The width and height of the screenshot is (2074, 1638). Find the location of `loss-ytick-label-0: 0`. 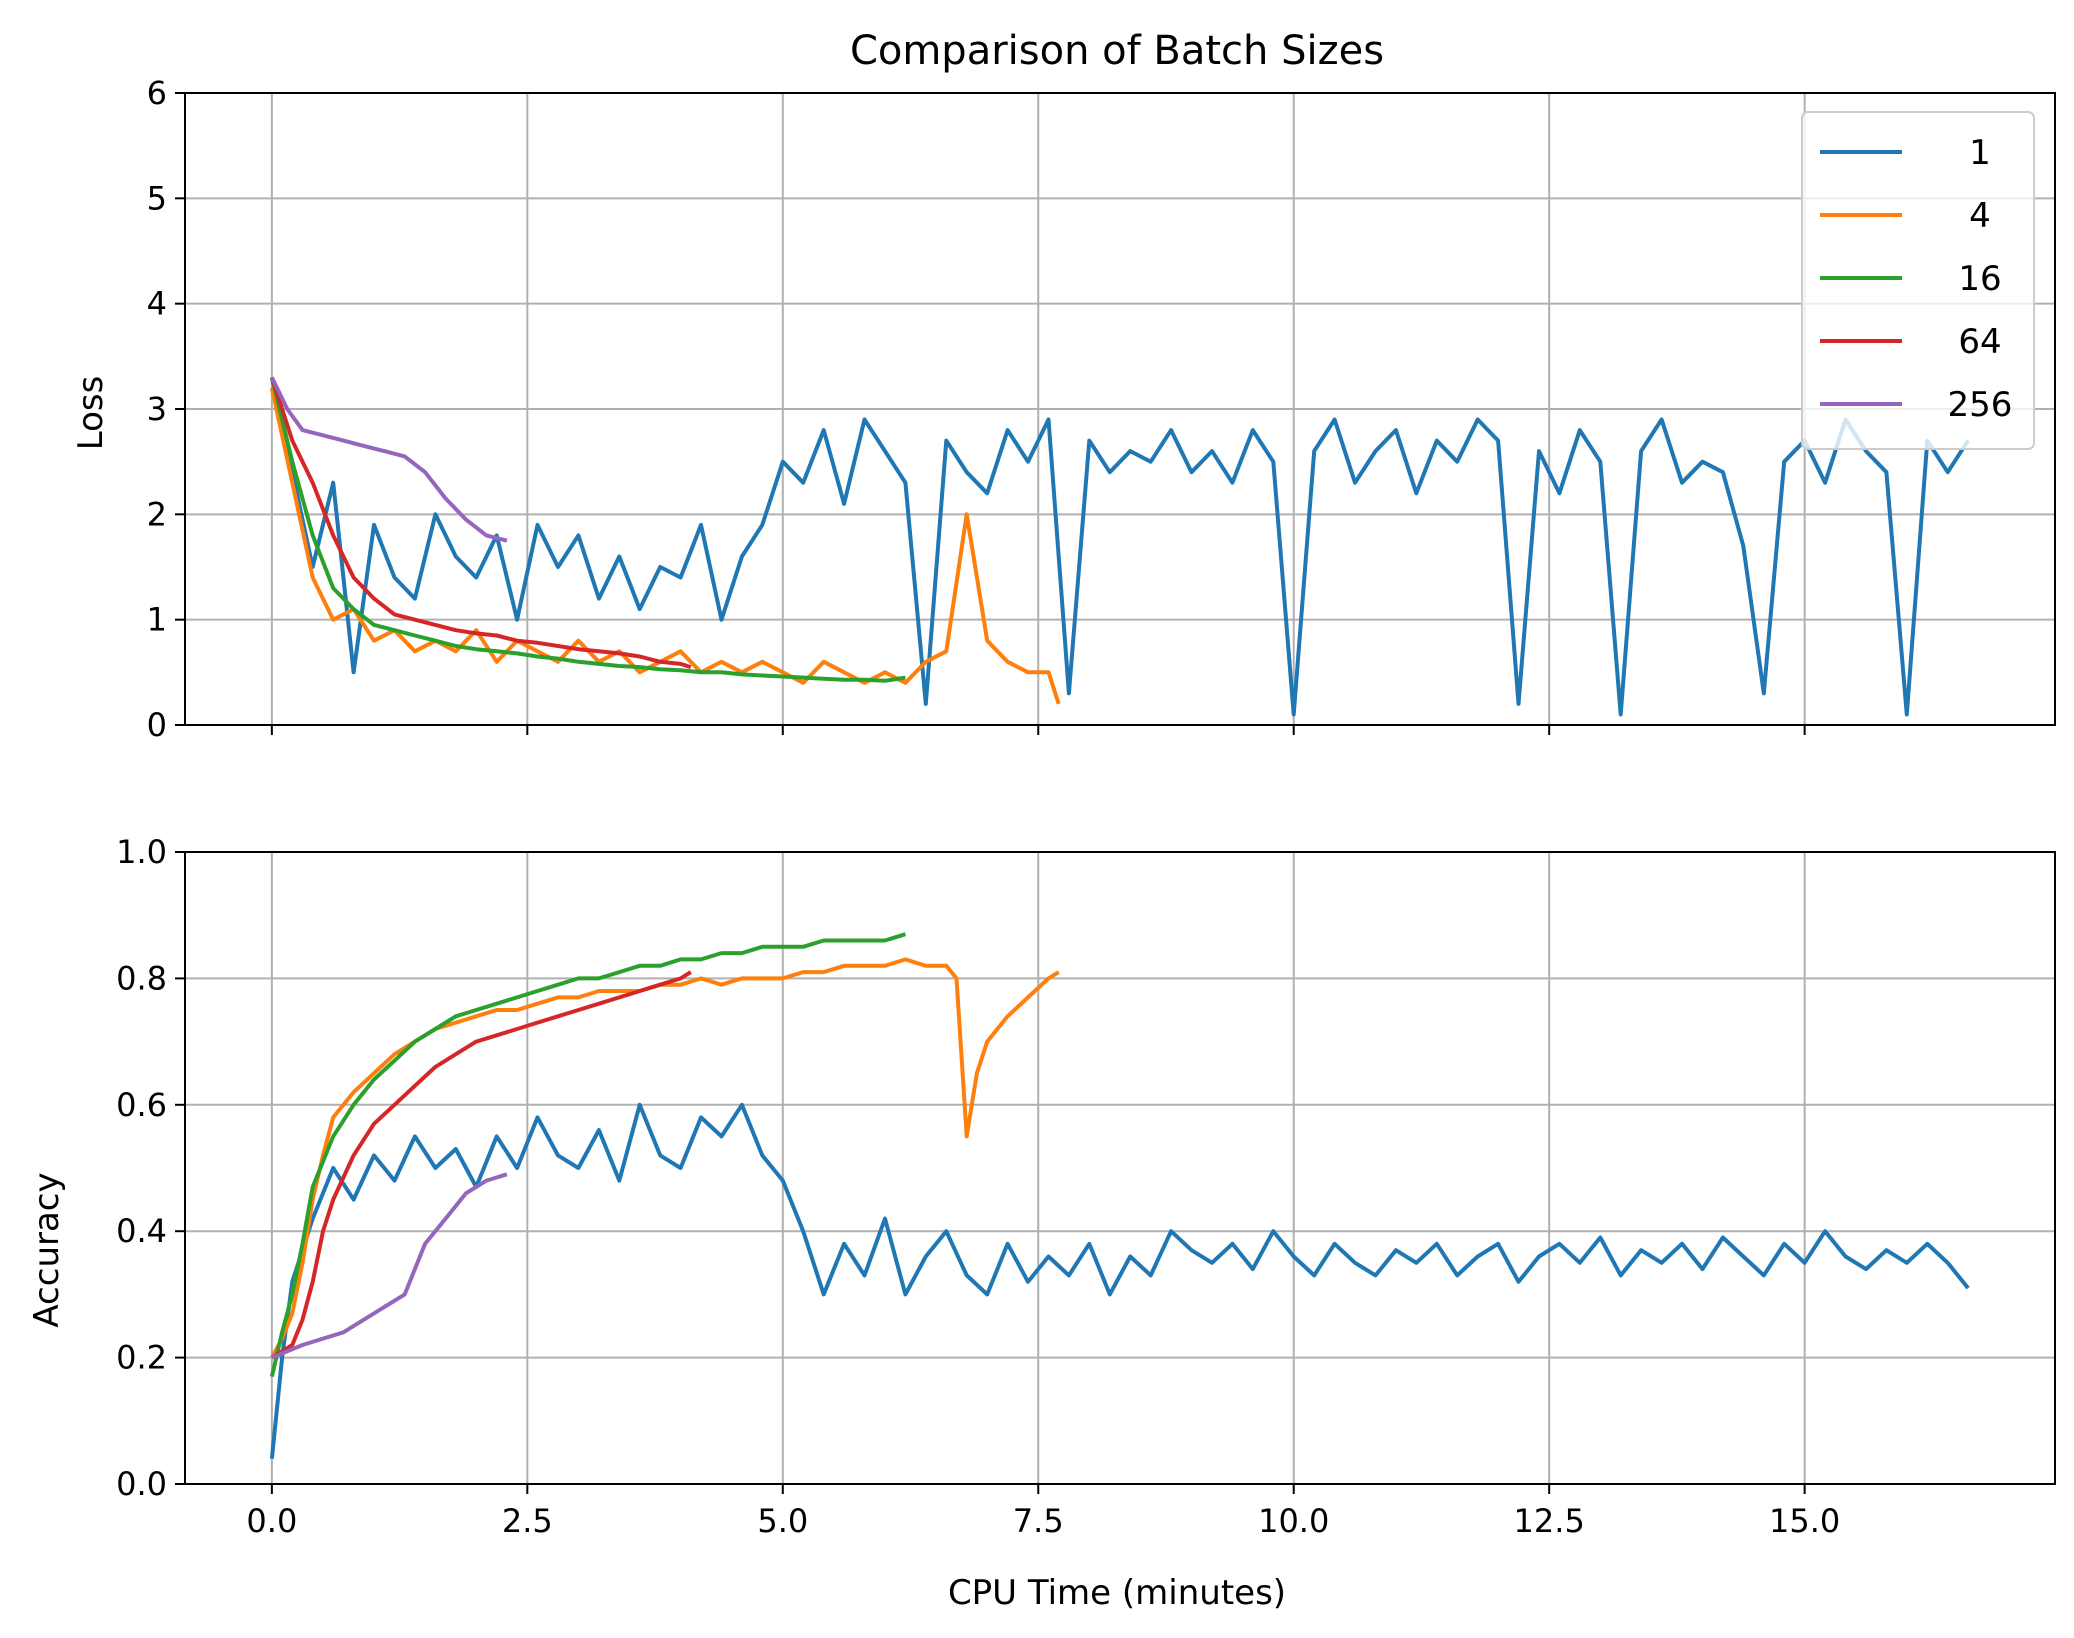

loss-ytick-label-0: 0 is located at coordinates (157, 725).